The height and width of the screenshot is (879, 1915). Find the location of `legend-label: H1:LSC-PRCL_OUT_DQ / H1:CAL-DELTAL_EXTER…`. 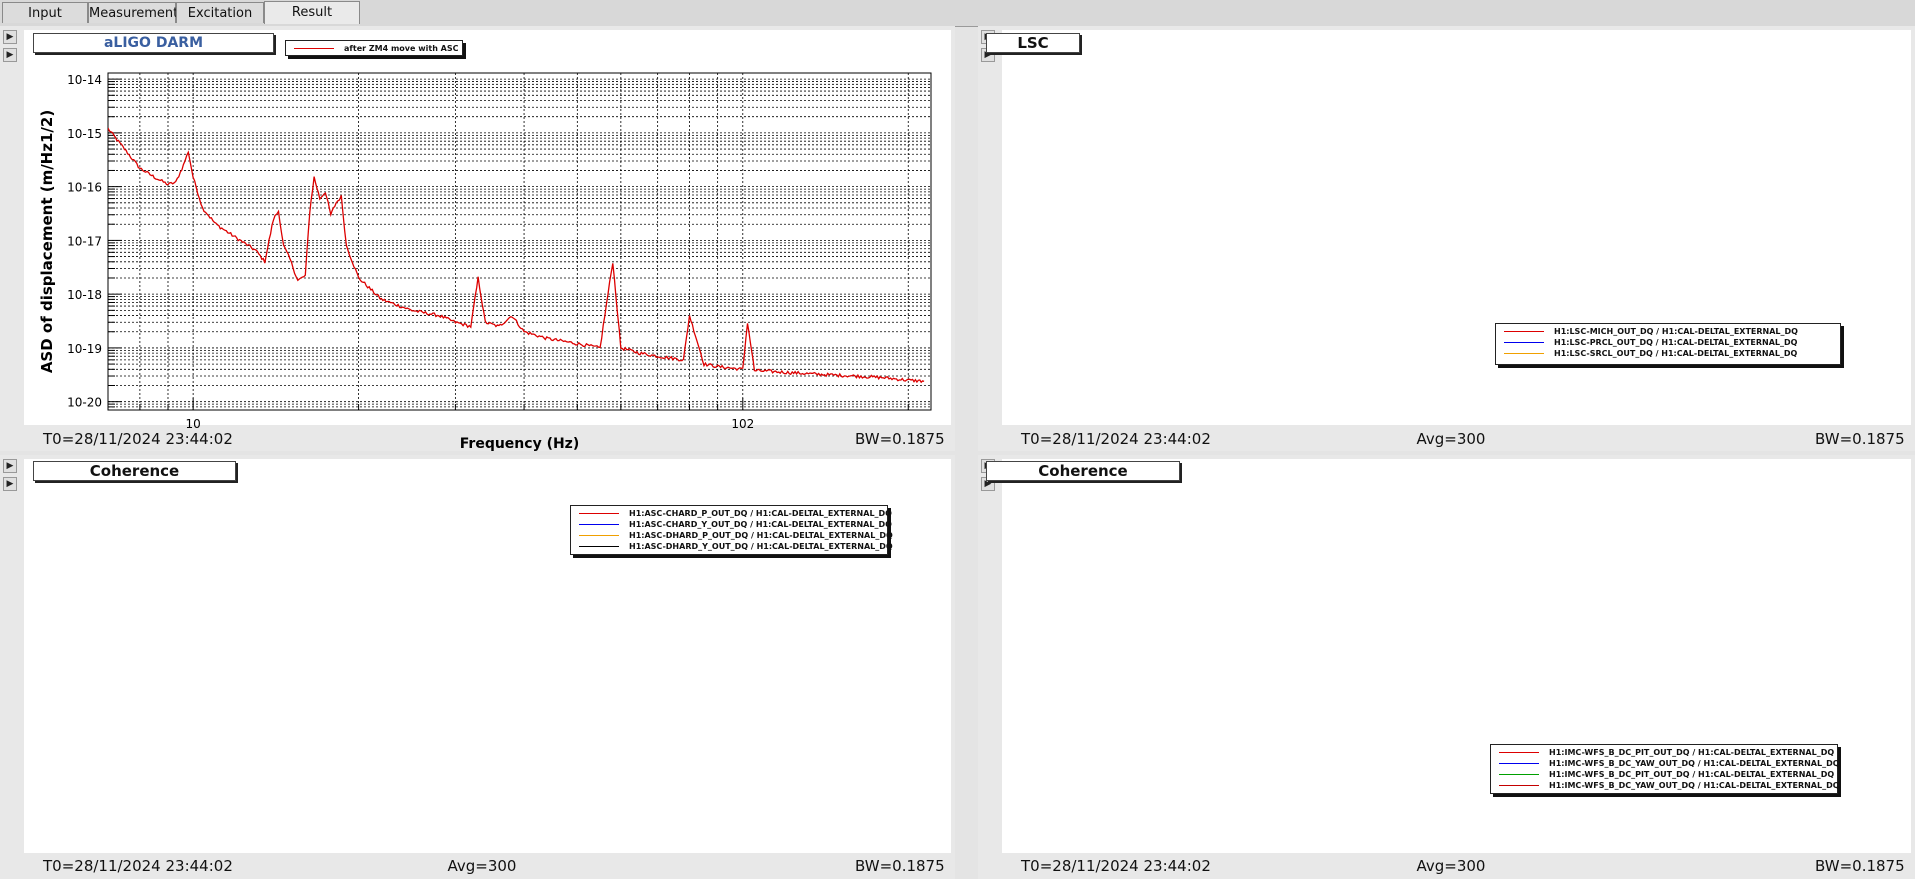

legend-label: H1:LSC-PRCL_OUT_DQ / H1:CAL-DELTAL_EXTER… is located at coordinates (1676, 342).